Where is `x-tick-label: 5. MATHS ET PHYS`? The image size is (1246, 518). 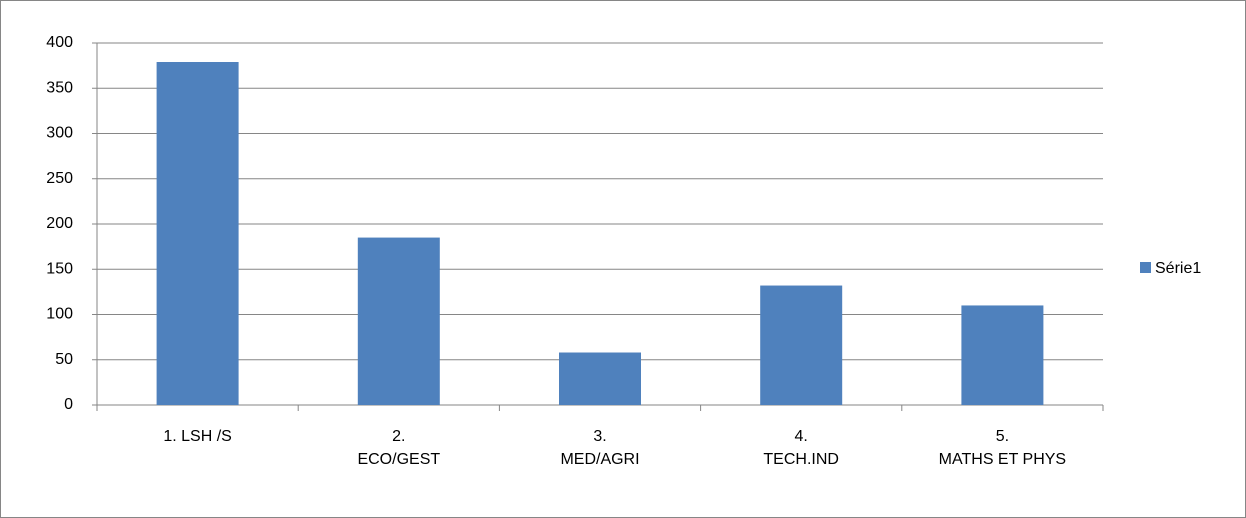 x-tick-label: 5. MATHS ET PHYS is located at coordinates (1002, 448).